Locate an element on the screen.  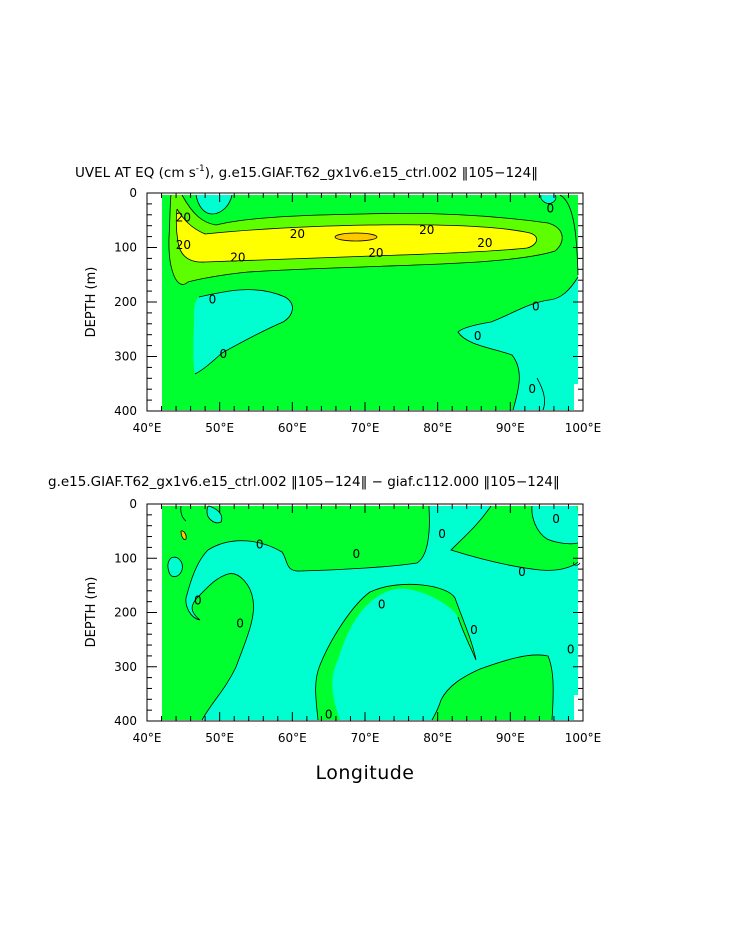
panel-top-contour-lines is located at coordinates (373, 302).